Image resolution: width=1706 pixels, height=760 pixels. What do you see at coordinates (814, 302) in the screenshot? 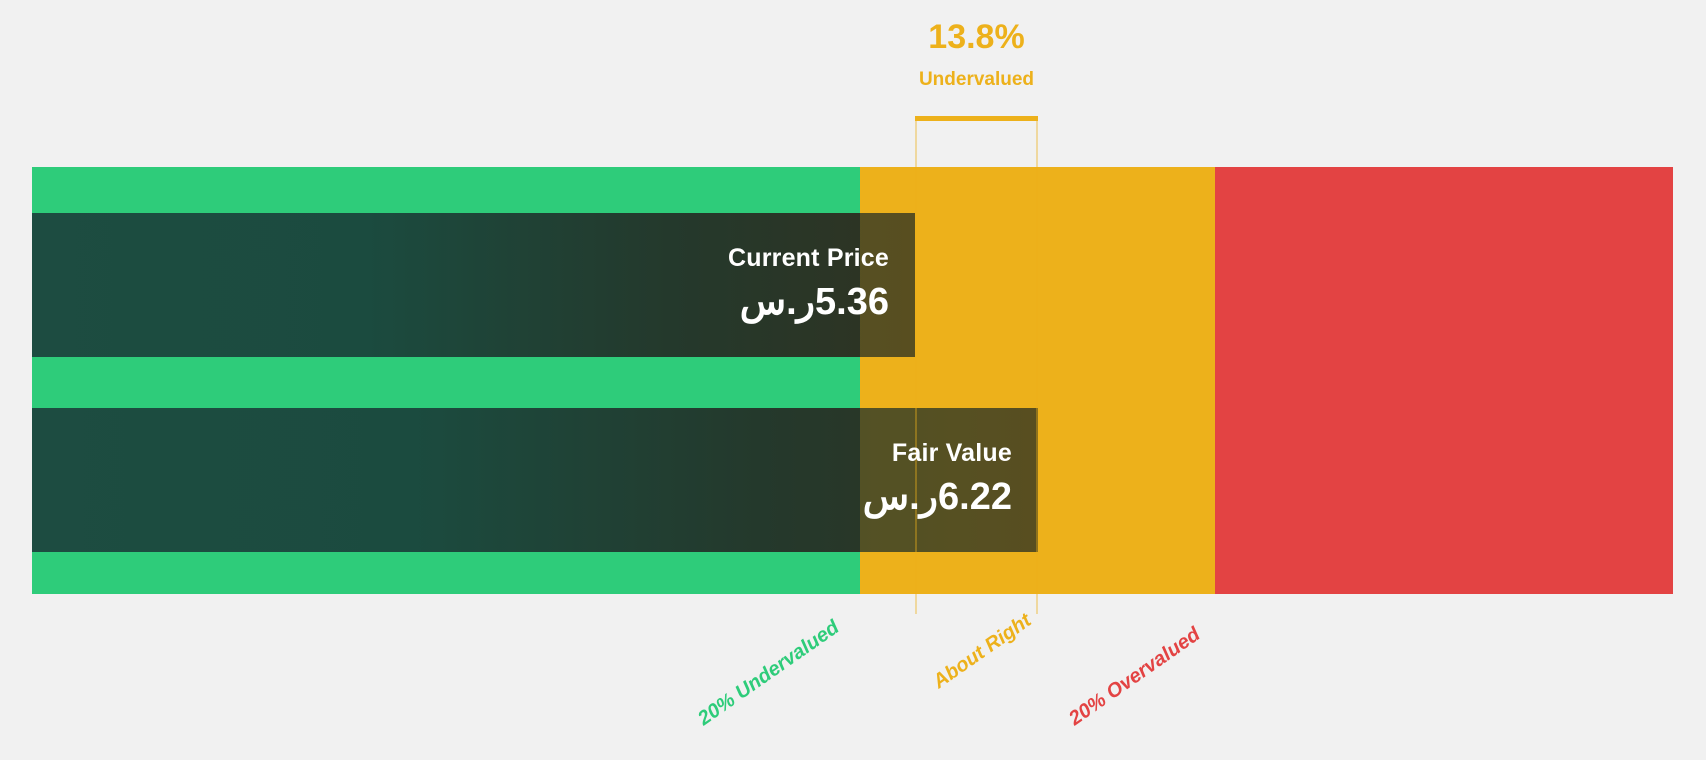
I see `bar-current-price-value: 5.36ر.س` at bounding box center [814, 302].